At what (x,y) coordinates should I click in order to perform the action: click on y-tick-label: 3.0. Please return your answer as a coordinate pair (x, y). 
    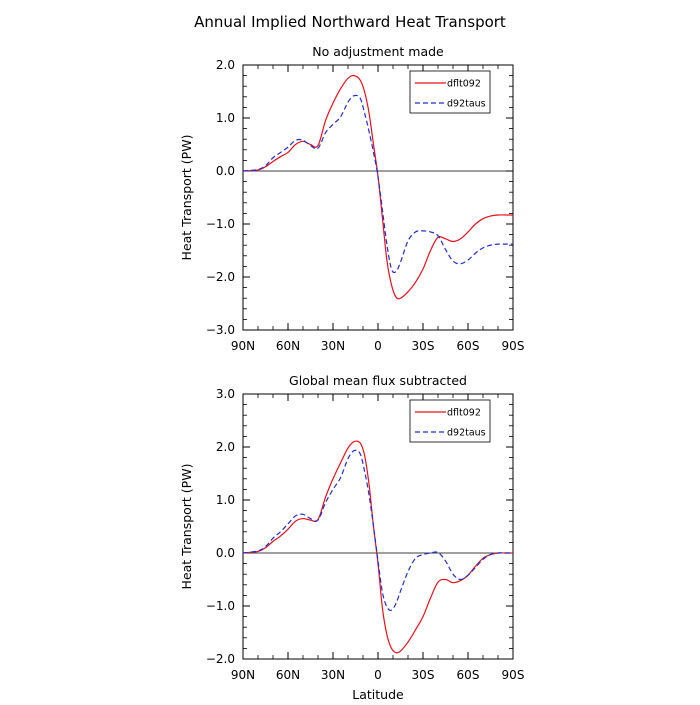
    Looking at the image, I should click on (225, 394).